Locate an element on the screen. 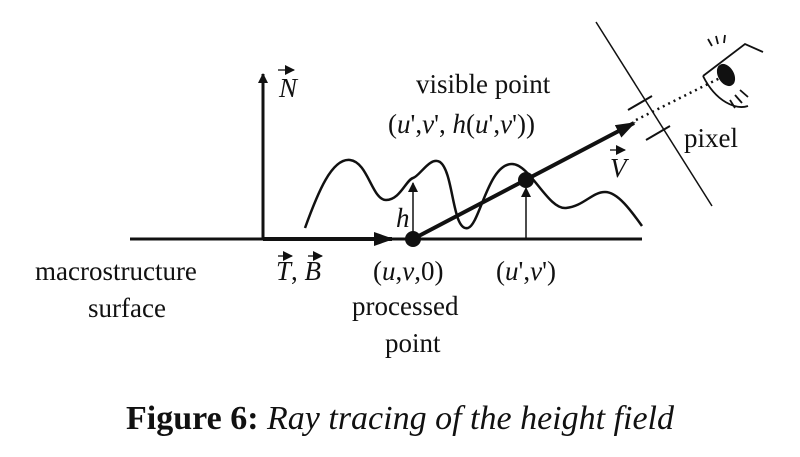 The width and height of the screenshot is (800, 457). height-label: h is located at coordinates (403, 218).